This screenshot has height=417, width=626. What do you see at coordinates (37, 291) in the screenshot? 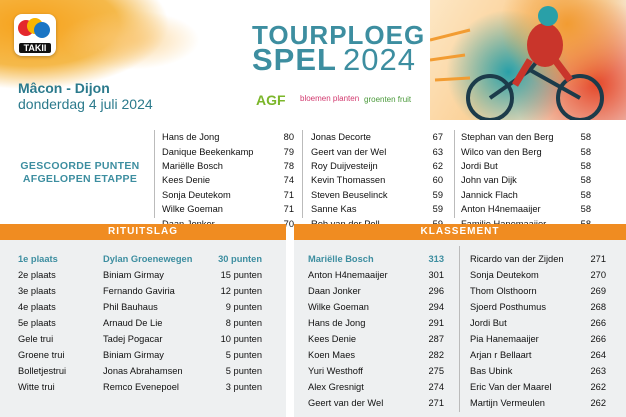
I see `place-label: 3e plaats` at bounding box center [37, 291].